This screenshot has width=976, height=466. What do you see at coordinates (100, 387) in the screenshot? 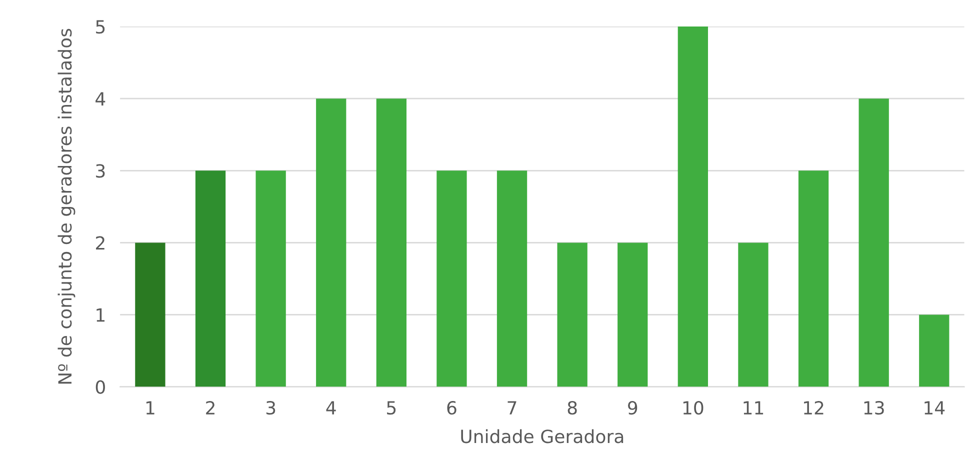
I see `y-tick-label: 0` at bounding box center [100, 387].